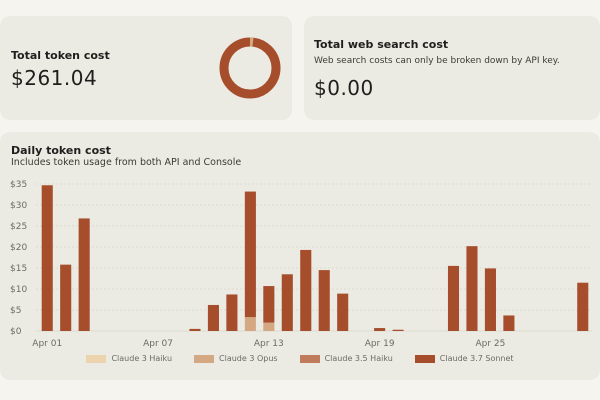  I want to click on legend-label: Claude 3.7 Sonnet, so click(476, 358).